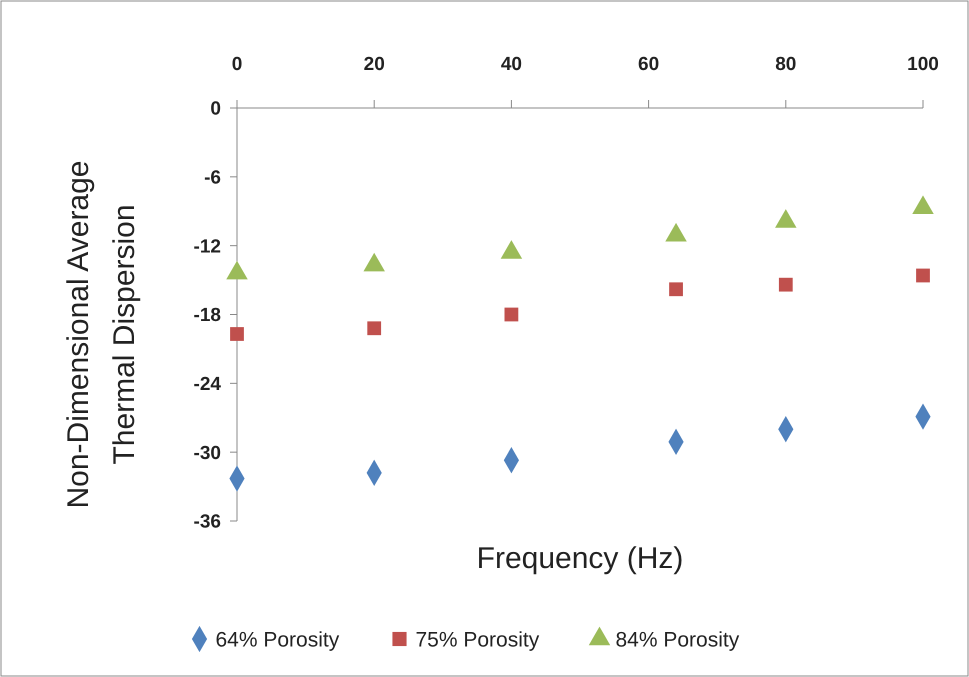  What do you see at coordinates (511, 64) in the screenshot?
I see `x-tick-label: 40` at bounding box center [511, 64].